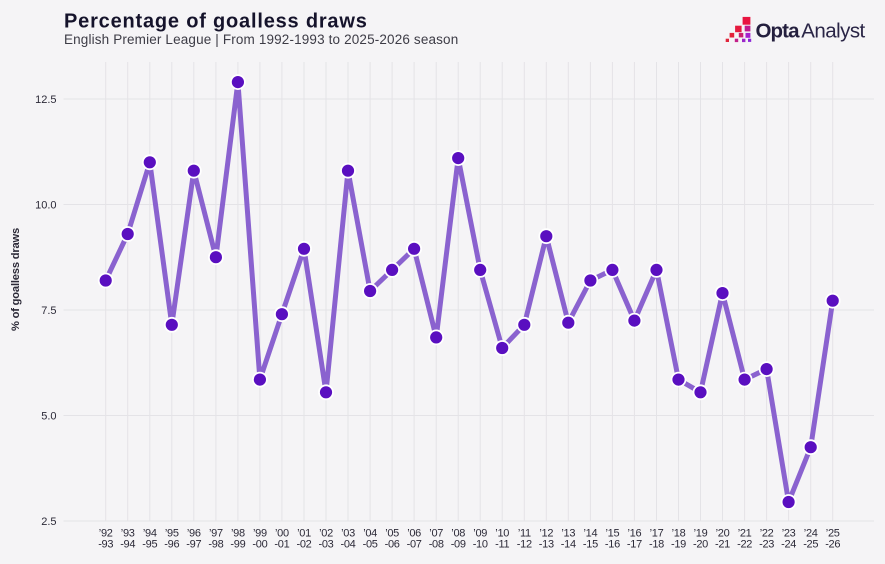  What do you see at coordinates (193, 545) in the screenshot?
I see `svg-text: -97` at bounding box center [193, 545].